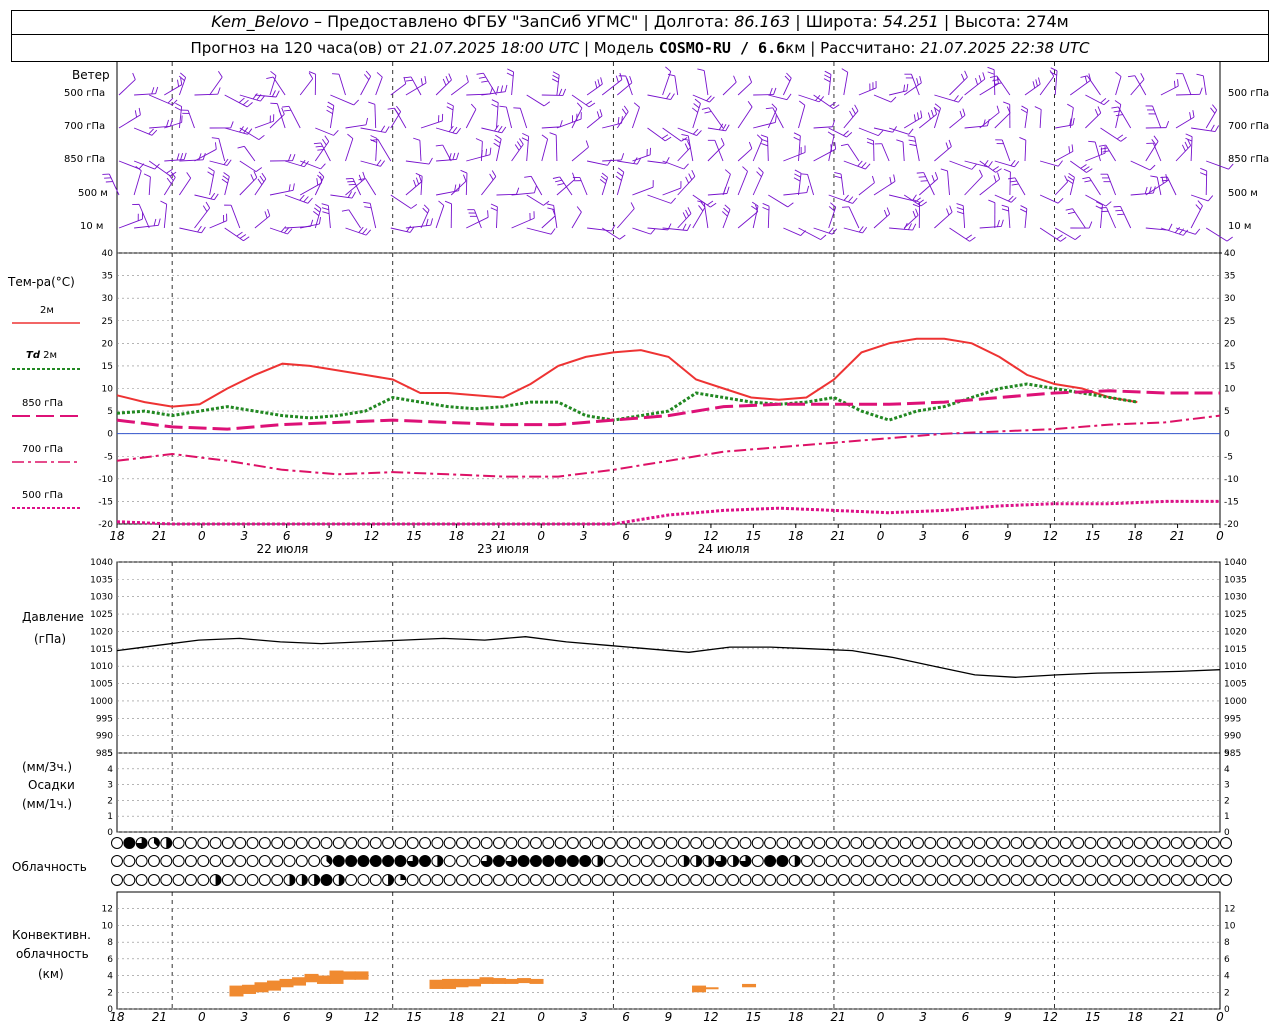  Describe the element at coordinates (107, 367) in the screenshot. I see `temp-tick-left-5: 15` at that location.